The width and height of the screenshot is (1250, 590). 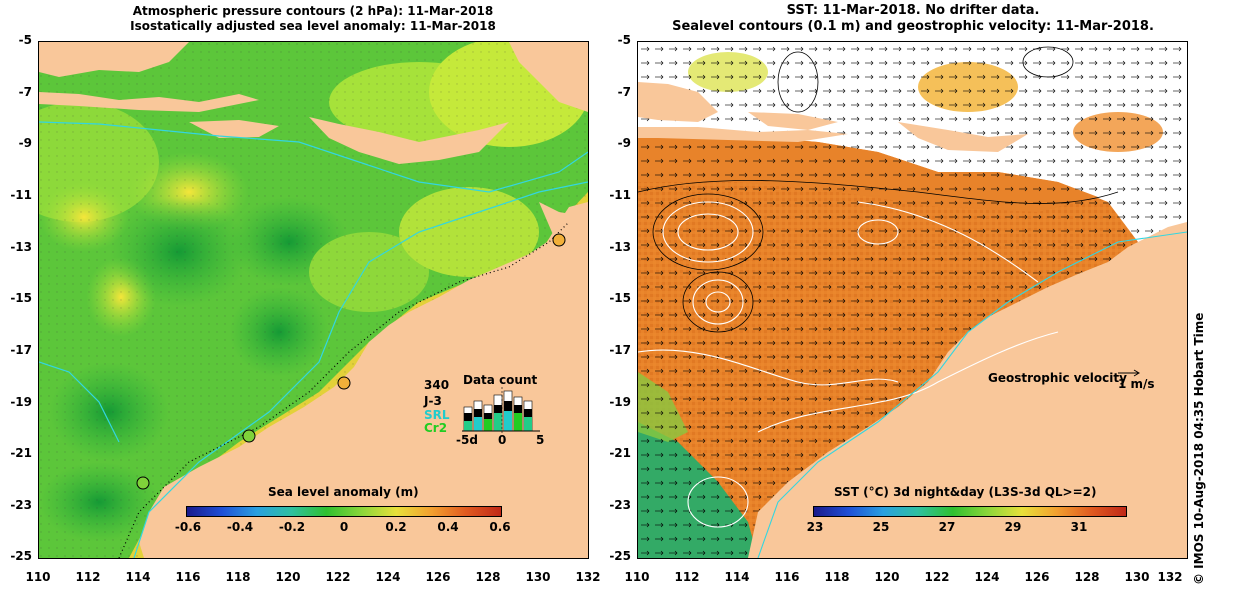 What do you see at coordinates (234, 129) in the screenshot?
I see `sumba-land` at bounding box center [234, 129].